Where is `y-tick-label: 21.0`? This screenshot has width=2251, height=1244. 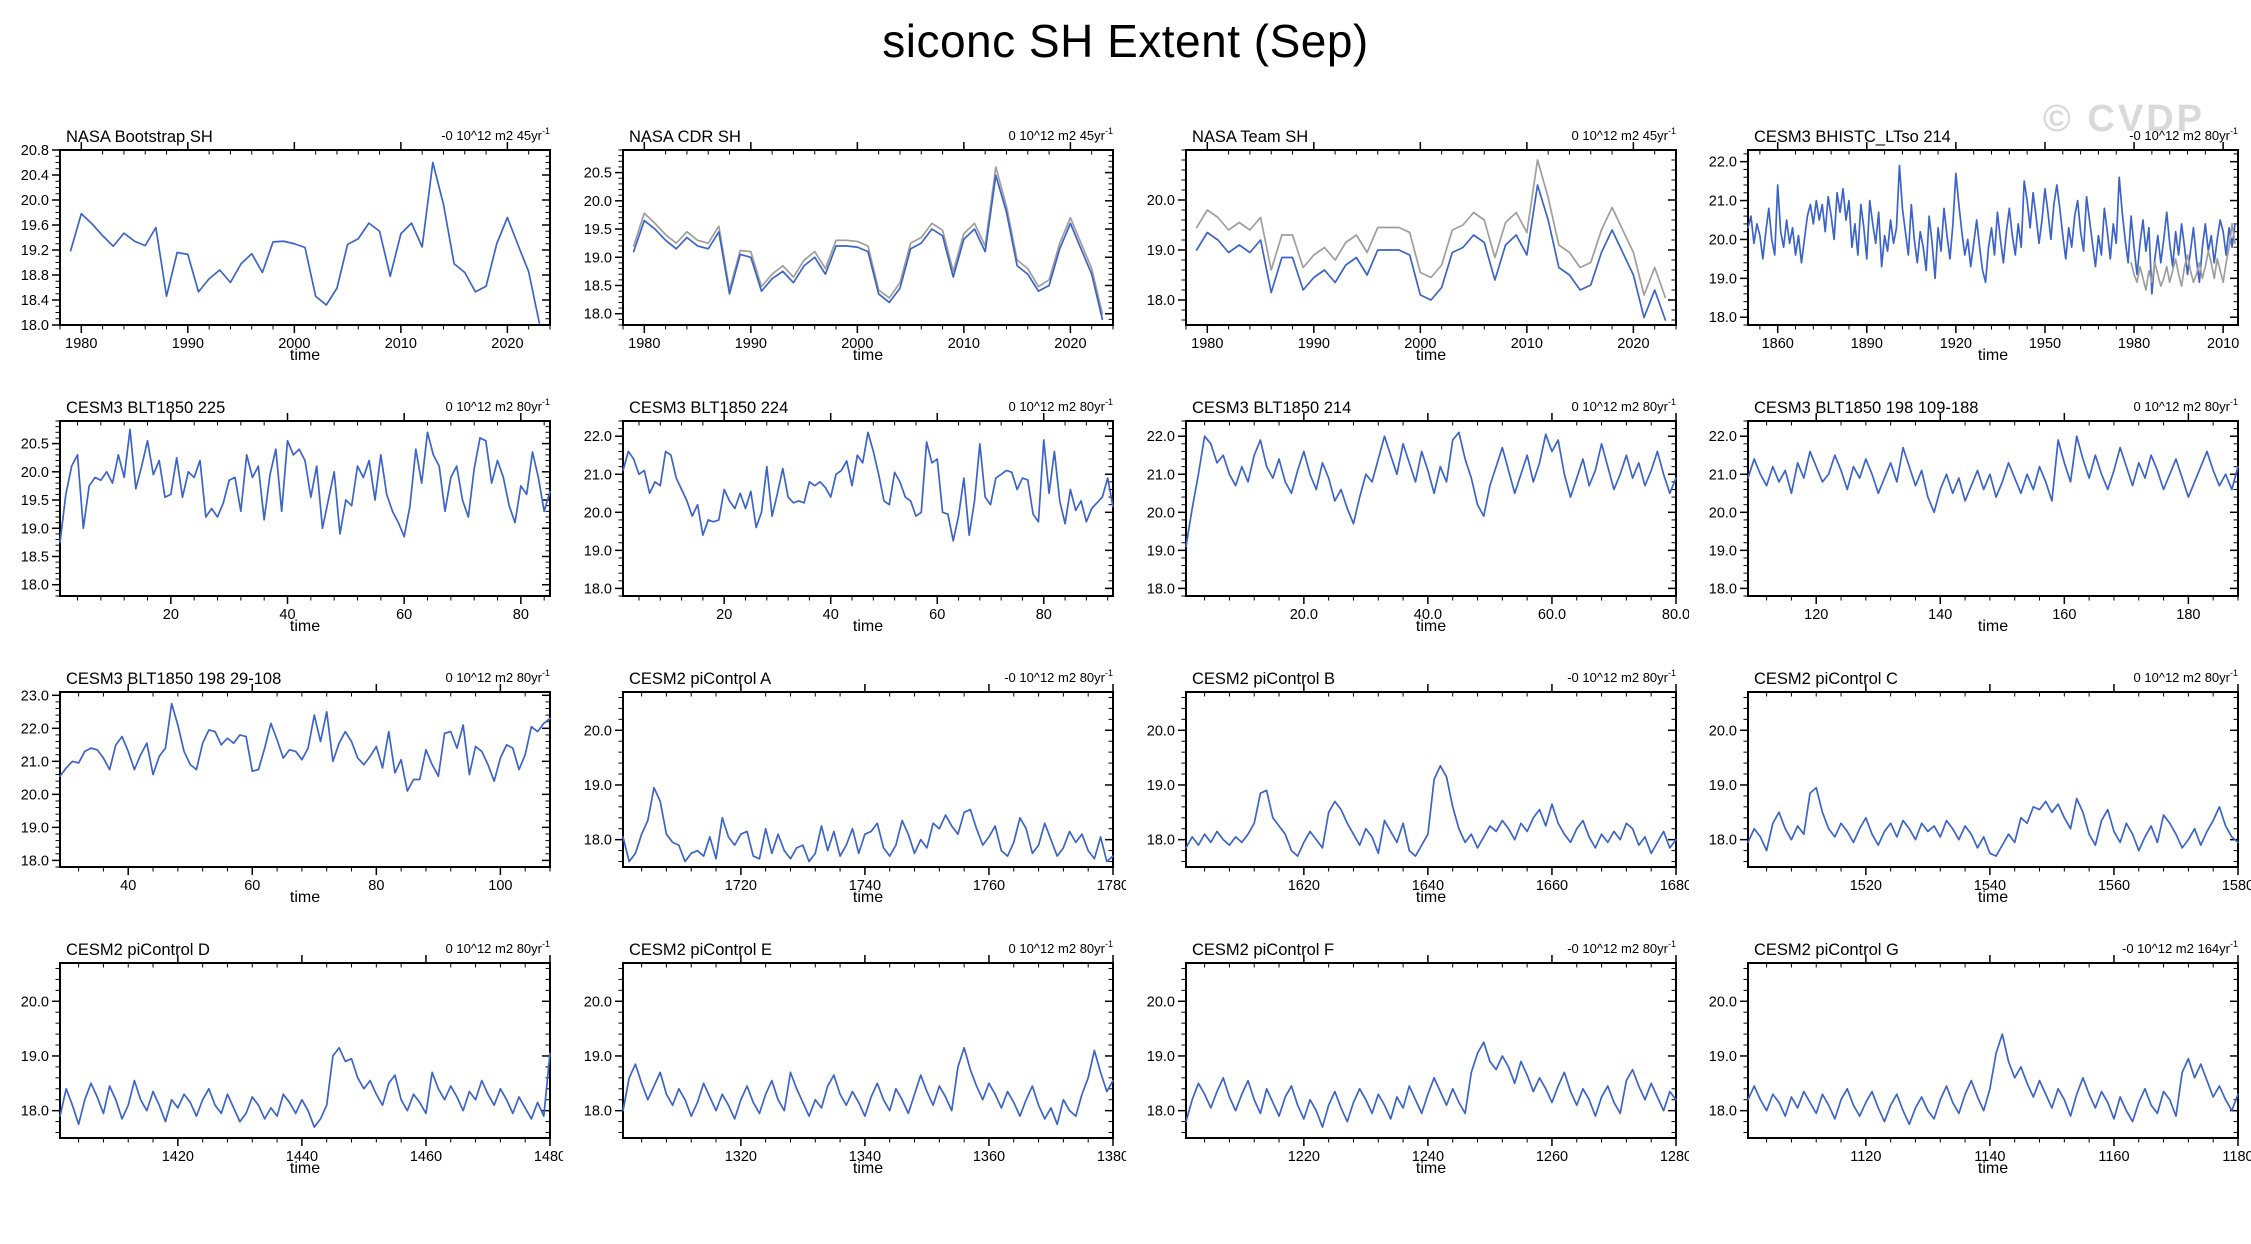
y-tick-label: 21.0 is located at coordinates (1160, 475).